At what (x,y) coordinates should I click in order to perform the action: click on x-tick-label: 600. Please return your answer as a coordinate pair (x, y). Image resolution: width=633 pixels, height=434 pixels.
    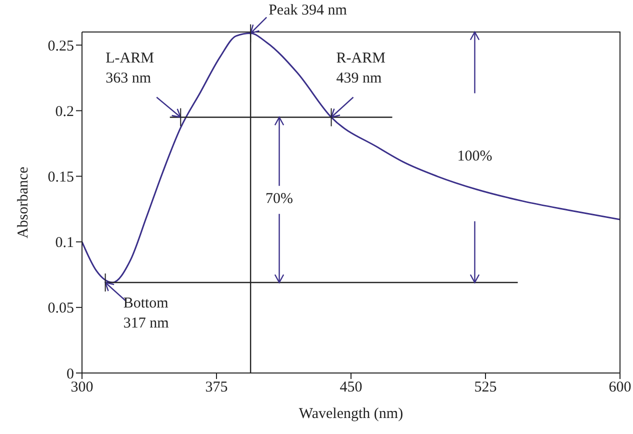
    Looking at the image, I should click on (620, 388).